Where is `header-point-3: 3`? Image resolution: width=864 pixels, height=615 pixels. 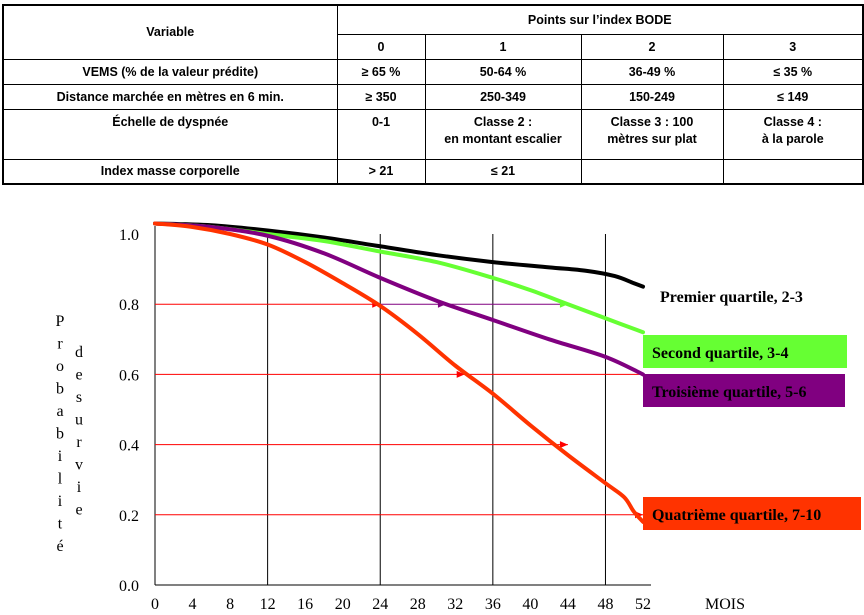
header-point-3: 3 is located at coordinates (793, 47).